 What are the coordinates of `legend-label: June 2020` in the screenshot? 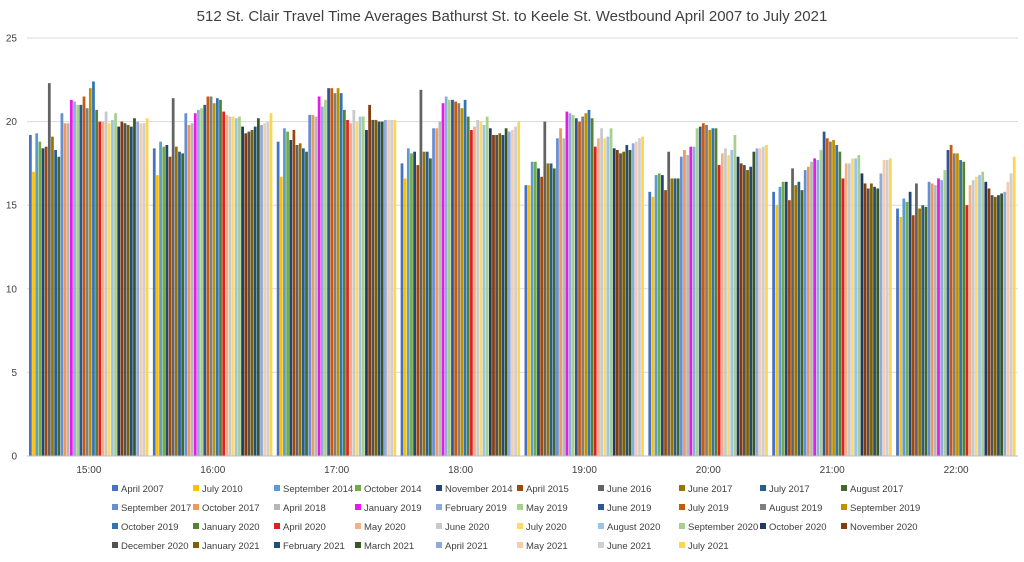 It's located at (467, 527).